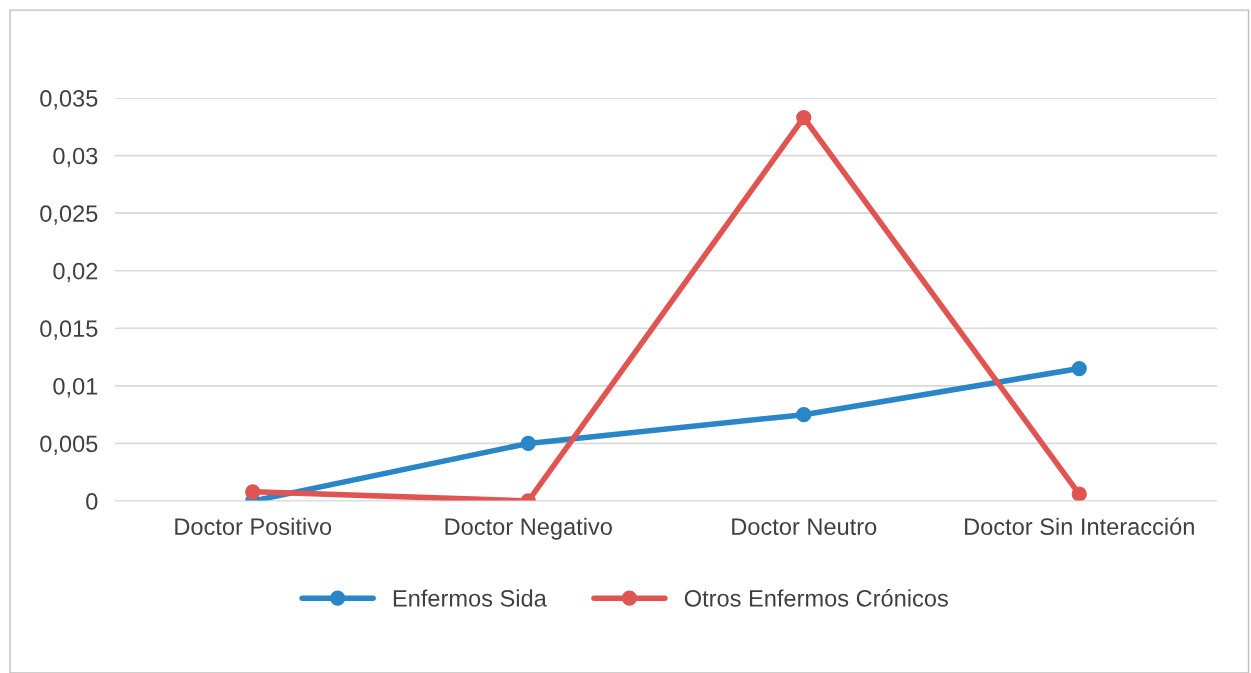  I want to click on y-tick-label: 0,02, so click(75, 272).